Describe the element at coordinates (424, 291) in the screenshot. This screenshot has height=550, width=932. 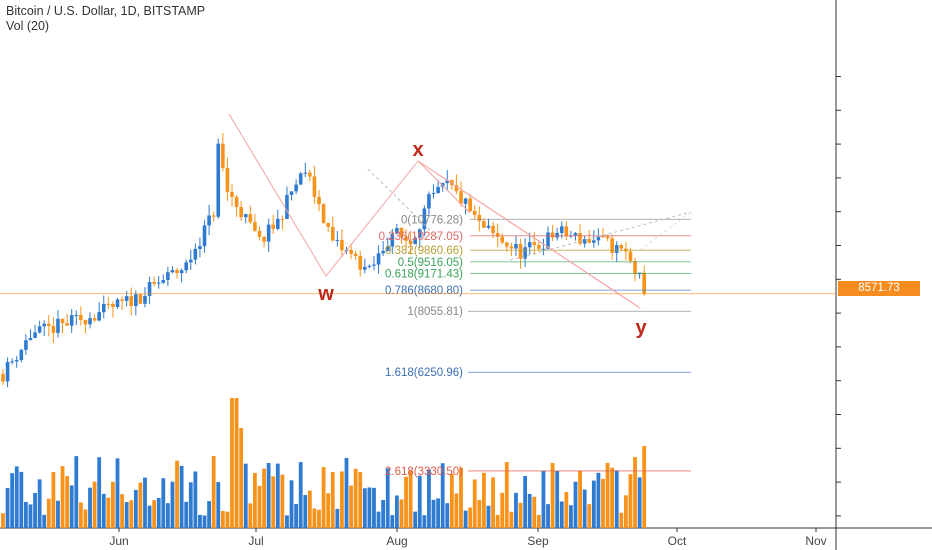
I see `fib-level-label: 0.786(8680.80)` at that location.